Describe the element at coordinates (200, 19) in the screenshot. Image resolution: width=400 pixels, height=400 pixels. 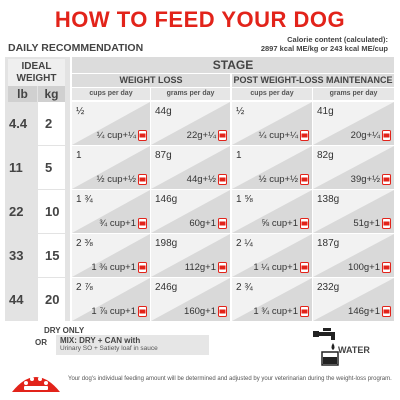
I see `page-title: HOW TO FEED YOUR DOG` at that location.